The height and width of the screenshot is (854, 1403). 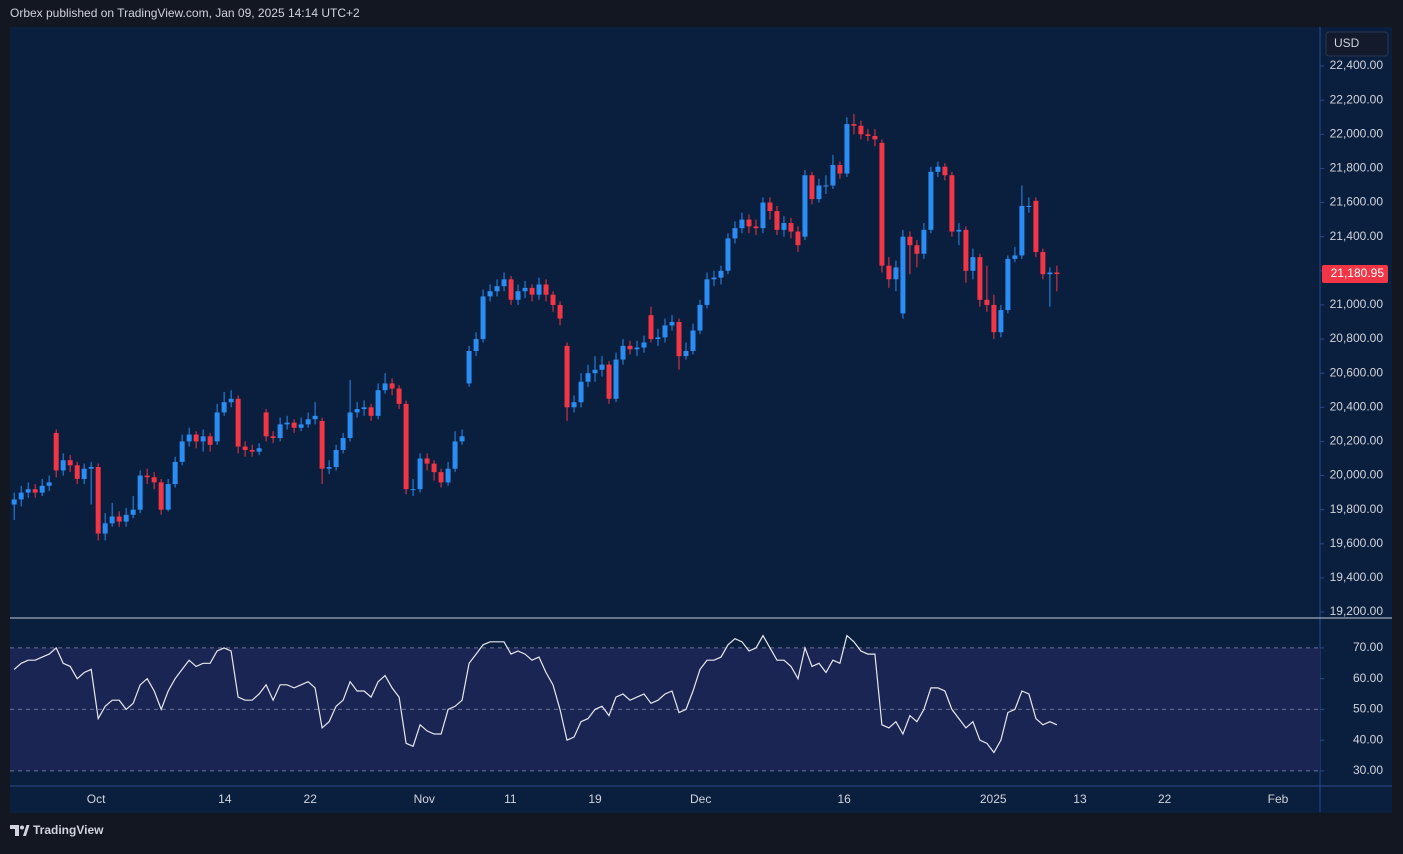 What do you see at coordinates (1358, 273) in the screenshot?
I see `last-price-label: 21,180.95` at bounding box center [1358, 273].